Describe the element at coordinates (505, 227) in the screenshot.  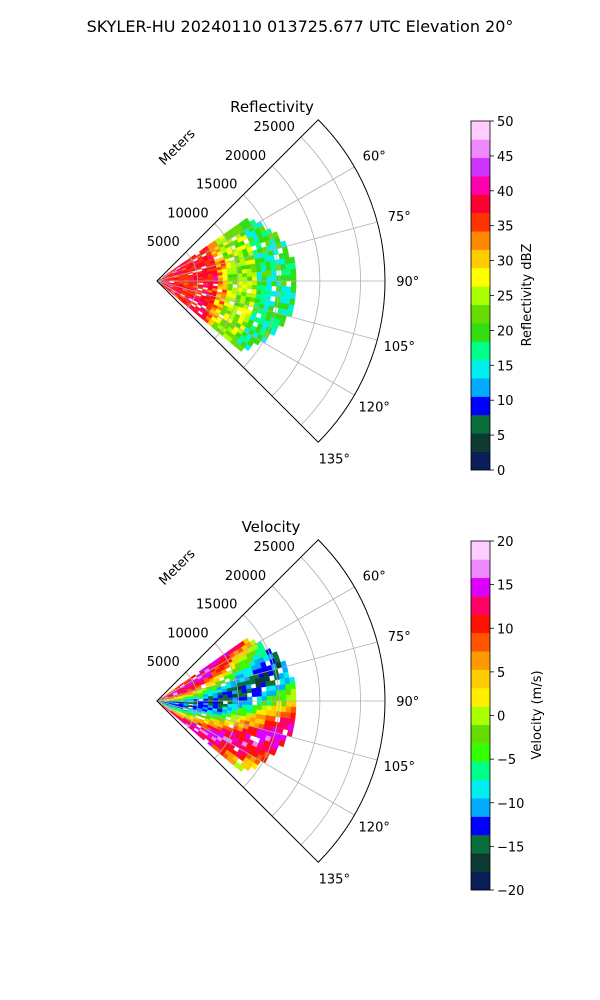
I see `colorbar-tick-label: 35` at that location.